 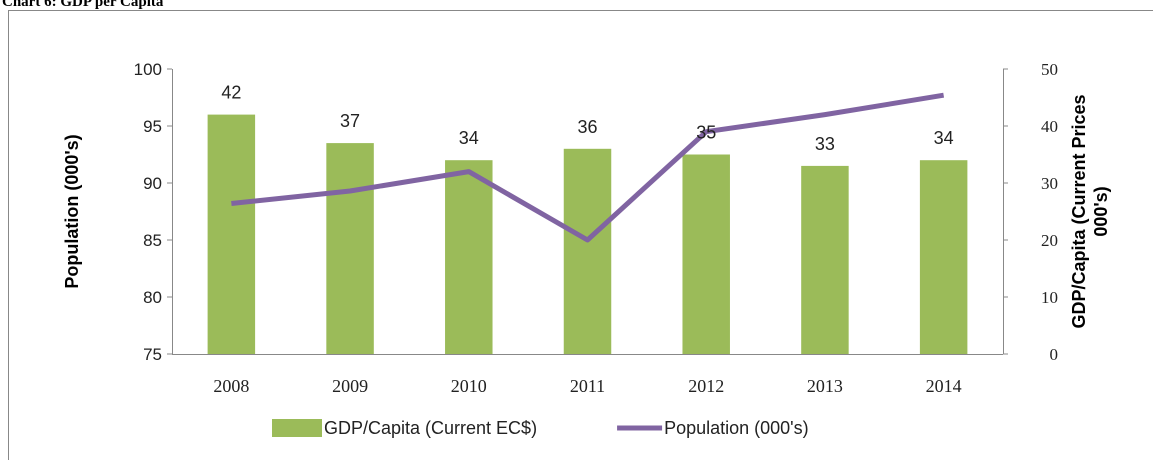 What do you see at coordinates (706, 386) in the screenshot?
I see `x-tick-label: 2012` at bounding box center [706, 386].